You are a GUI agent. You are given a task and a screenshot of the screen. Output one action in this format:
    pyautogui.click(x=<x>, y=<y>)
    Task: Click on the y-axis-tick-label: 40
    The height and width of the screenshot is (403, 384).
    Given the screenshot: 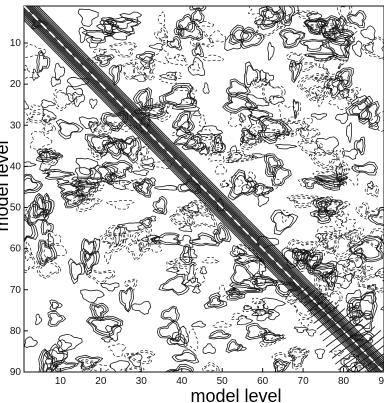 What is the action you would take?
    pyautogui.click(x=16, y=166)
    